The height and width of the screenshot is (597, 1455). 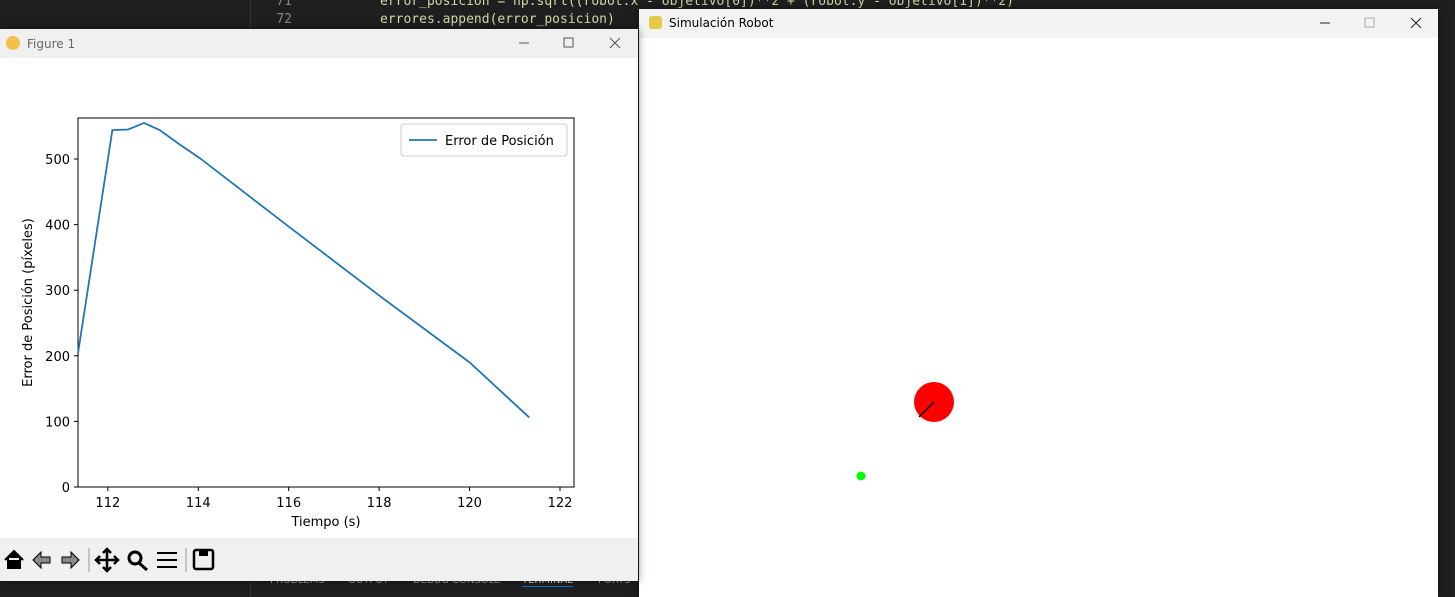 What do you see at coordinates (325, 522) in the screenshot?
I see `x-axis-label: Tiempo (s)` at bounding box center [325, 522].